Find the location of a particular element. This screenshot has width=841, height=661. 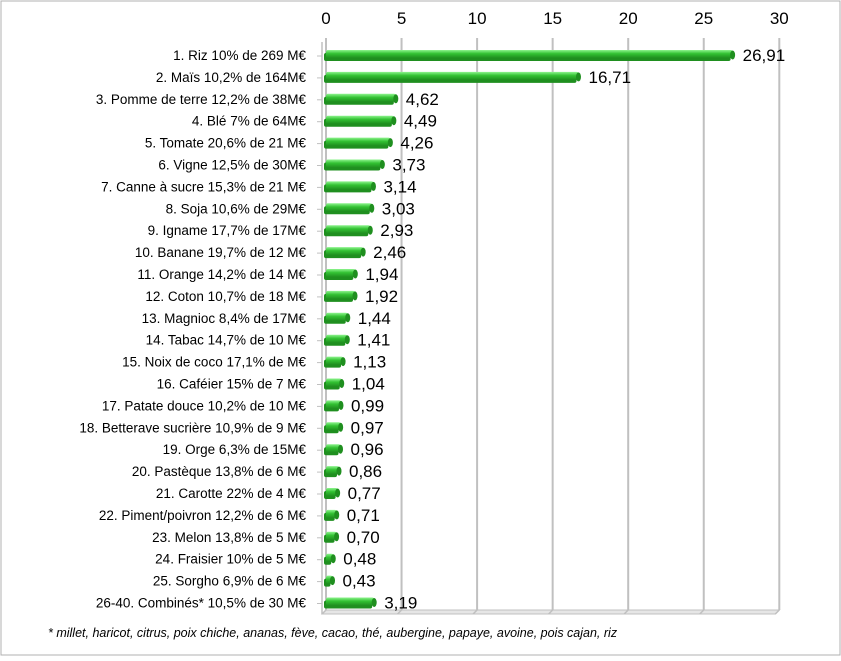

data-label: 1,94 is located at coordinates (381, 274).